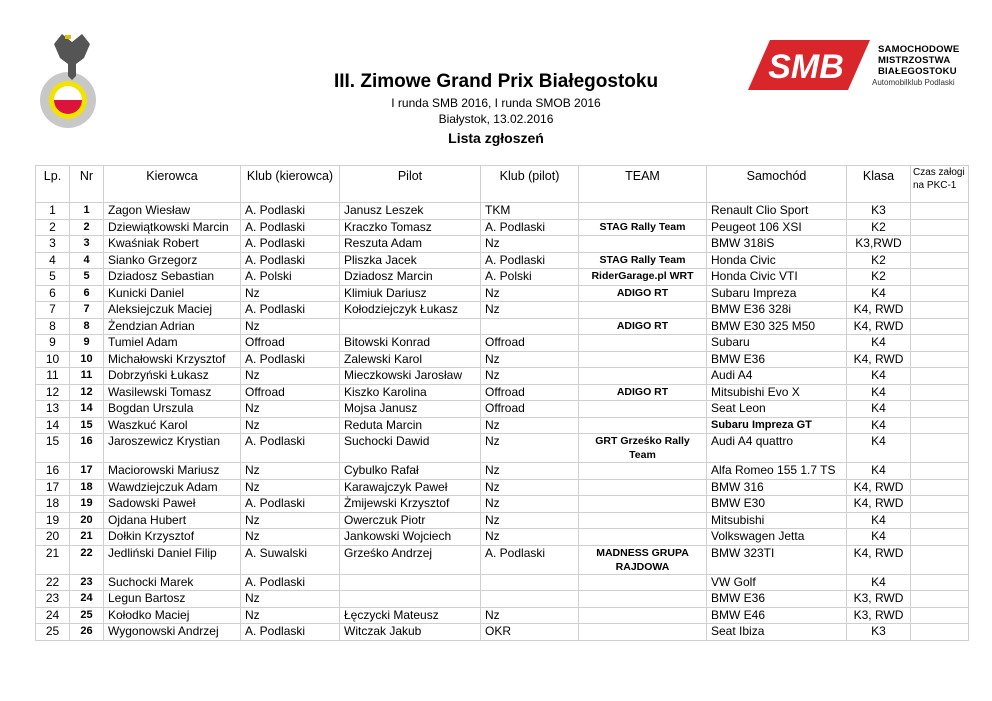  What do you see at coordinates (776, 599) in the screenshot?
I see `car-cell: BMW E36` at bounding box center [776, 599].